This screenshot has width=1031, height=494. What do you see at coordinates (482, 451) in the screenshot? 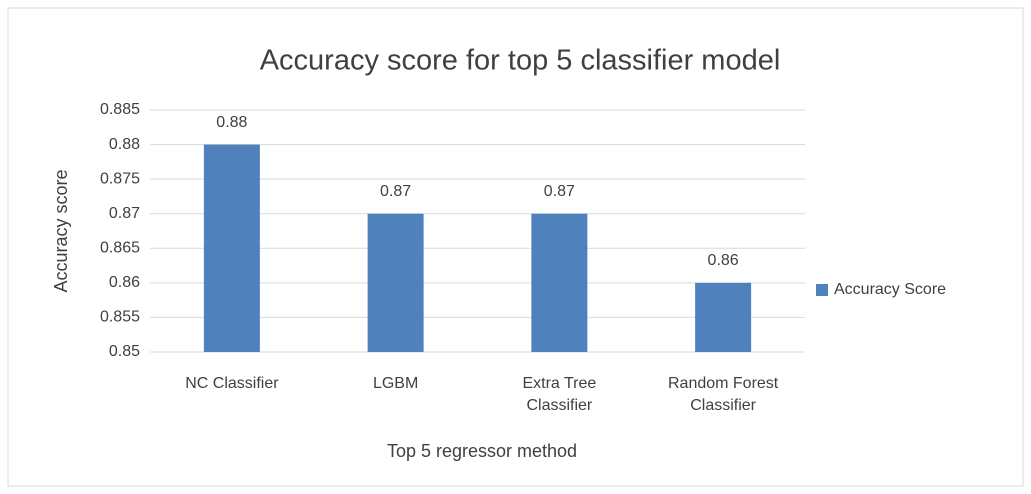
I see `x-axis-title: Top 5 regressor method` at bounding box center [482, 451].